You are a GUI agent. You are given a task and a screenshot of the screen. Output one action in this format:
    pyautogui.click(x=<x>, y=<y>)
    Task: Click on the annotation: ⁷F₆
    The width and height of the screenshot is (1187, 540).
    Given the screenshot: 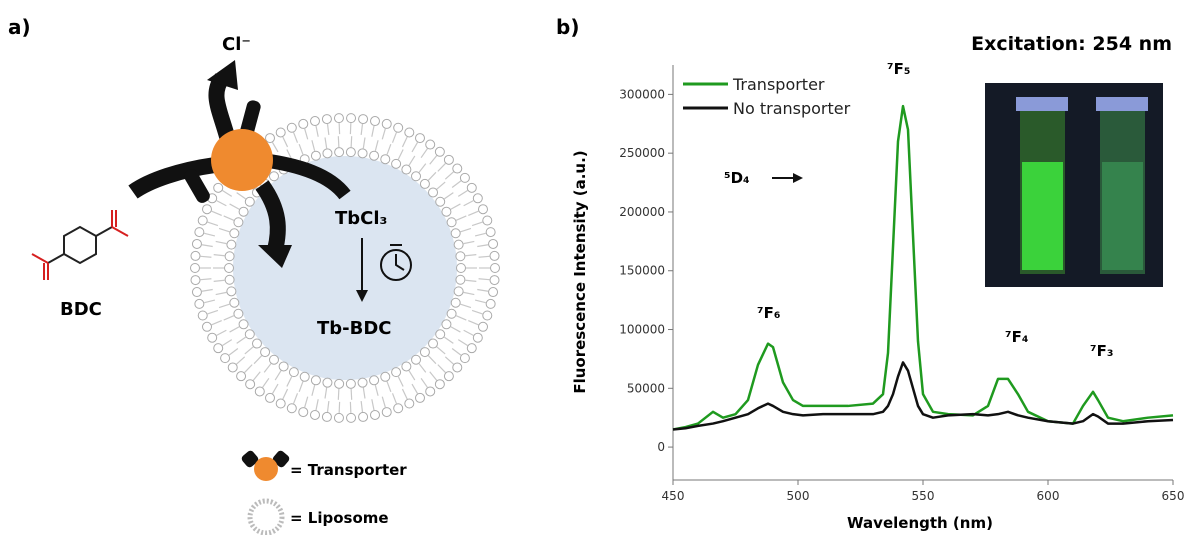 What is the action you would take?
    pyautogui.click(x=768, y=313)
    